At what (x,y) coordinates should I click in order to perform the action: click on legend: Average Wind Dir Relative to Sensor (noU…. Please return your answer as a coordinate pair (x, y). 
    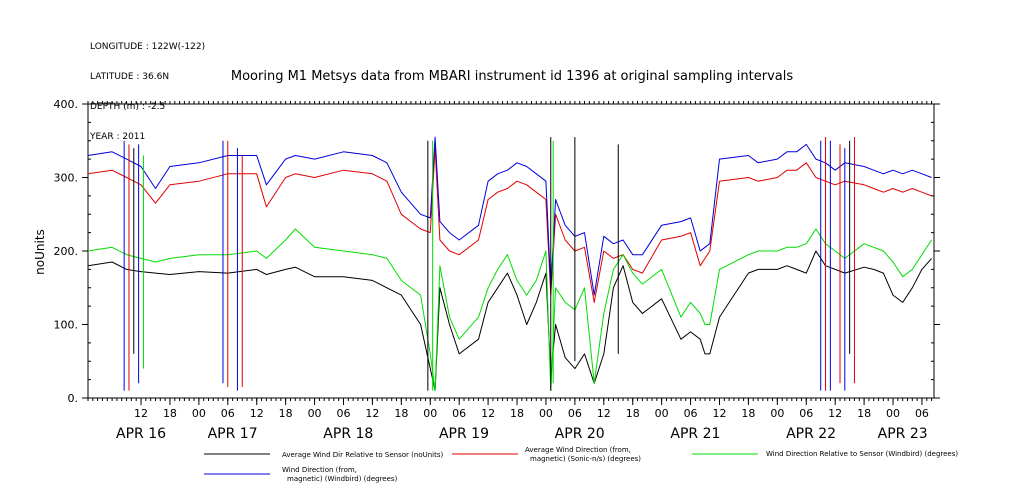
    Looking at the image, I should click on (581, 464).